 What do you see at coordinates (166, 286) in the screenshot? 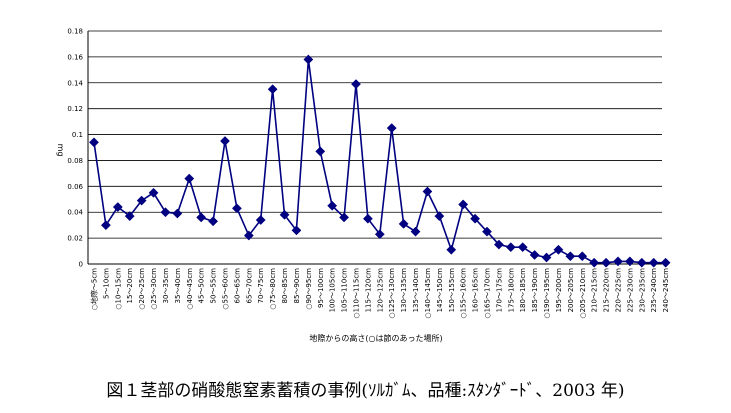
I see `x-tick-label: 30～35cm` at bounding box center [166, 286].